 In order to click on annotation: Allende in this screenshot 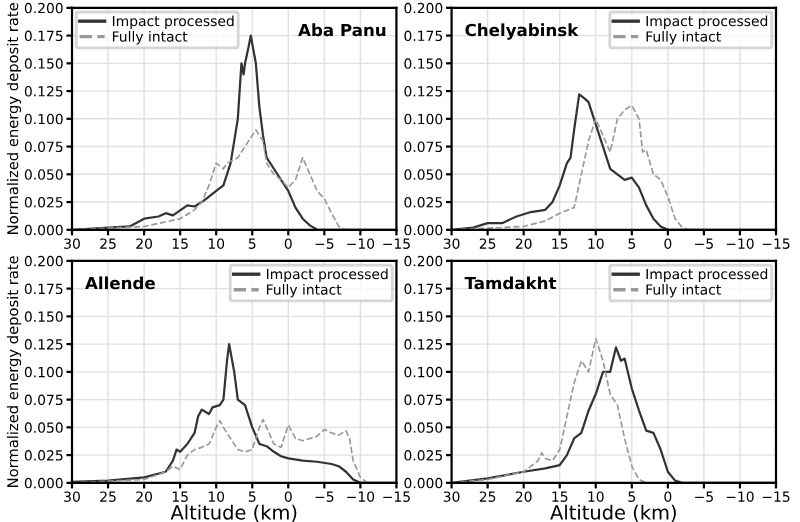, I will do `click(120, 283)`.